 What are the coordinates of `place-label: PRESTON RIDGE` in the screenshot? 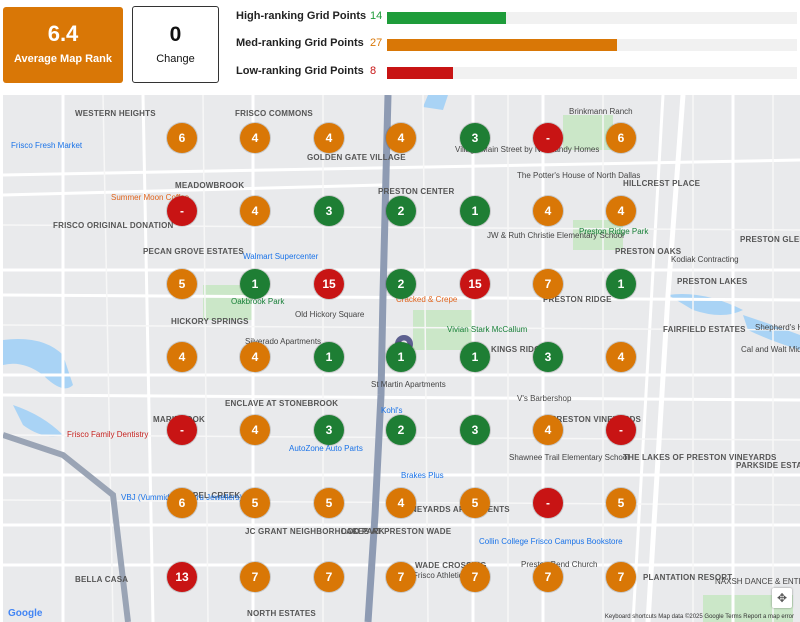 It's located at (577, 299).